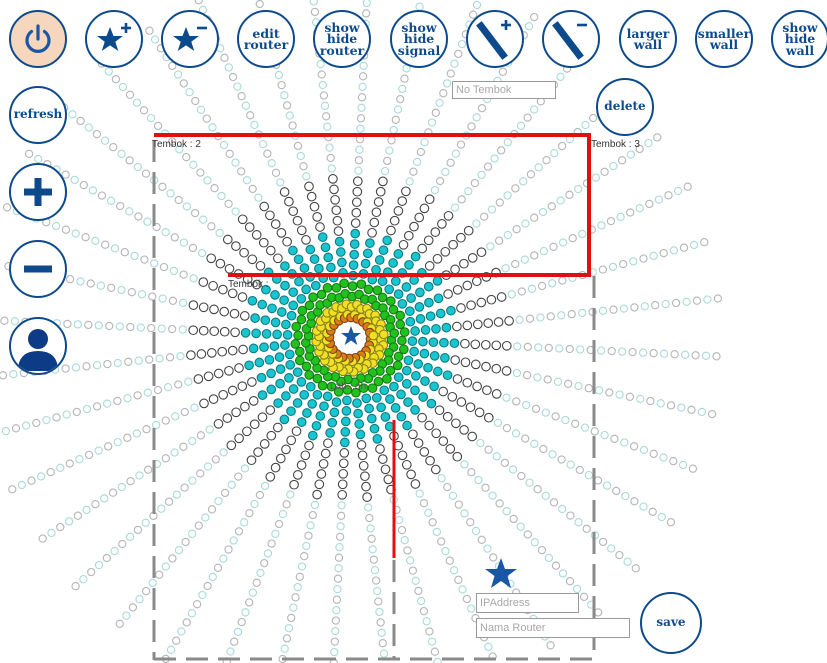 This screenshot has height=663, width=827. What do you see at coordinates (266, 39) in the screenshot?
I see `edit-router-button: edit router` at bounding box center [266, 39].